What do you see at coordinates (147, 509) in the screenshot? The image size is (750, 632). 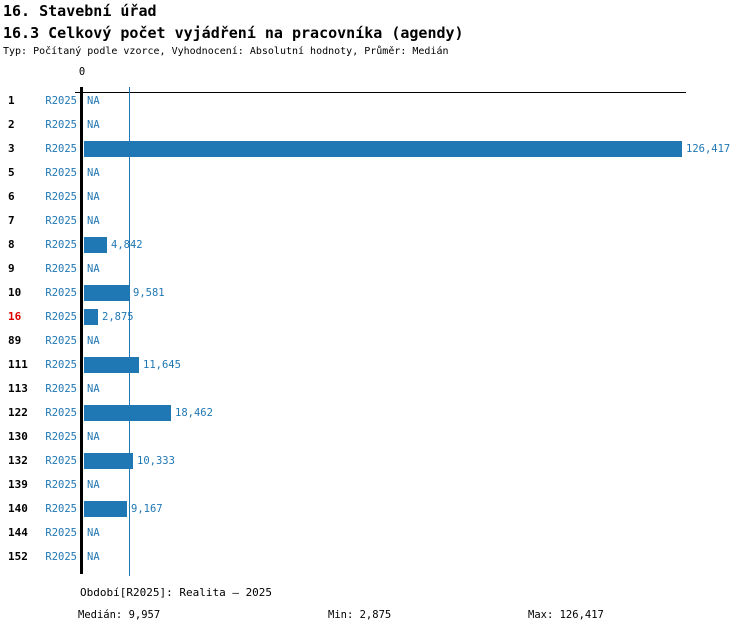 I see `value-label: 9,167` at bounding box center [147, 509].